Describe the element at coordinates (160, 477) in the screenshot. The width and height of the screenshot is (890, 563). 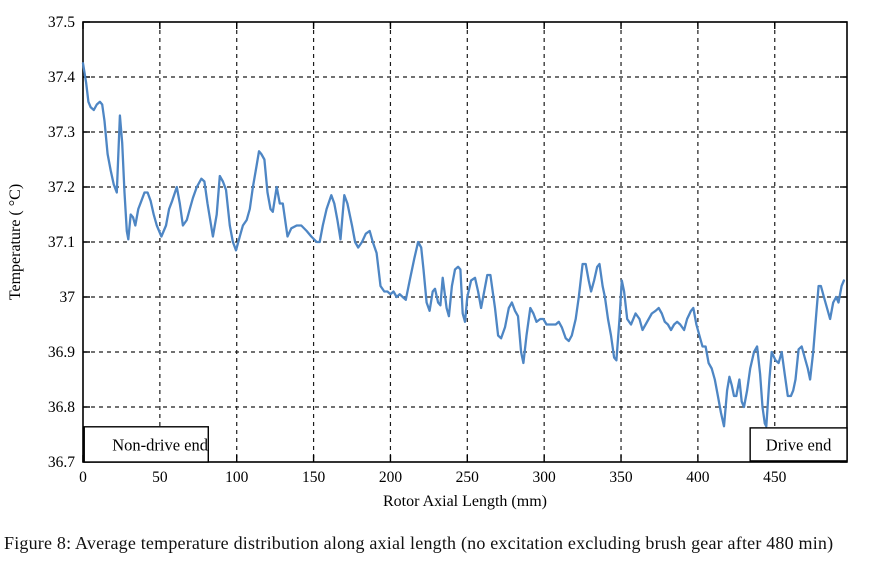
I see `x-tick-label: 50` at that location.